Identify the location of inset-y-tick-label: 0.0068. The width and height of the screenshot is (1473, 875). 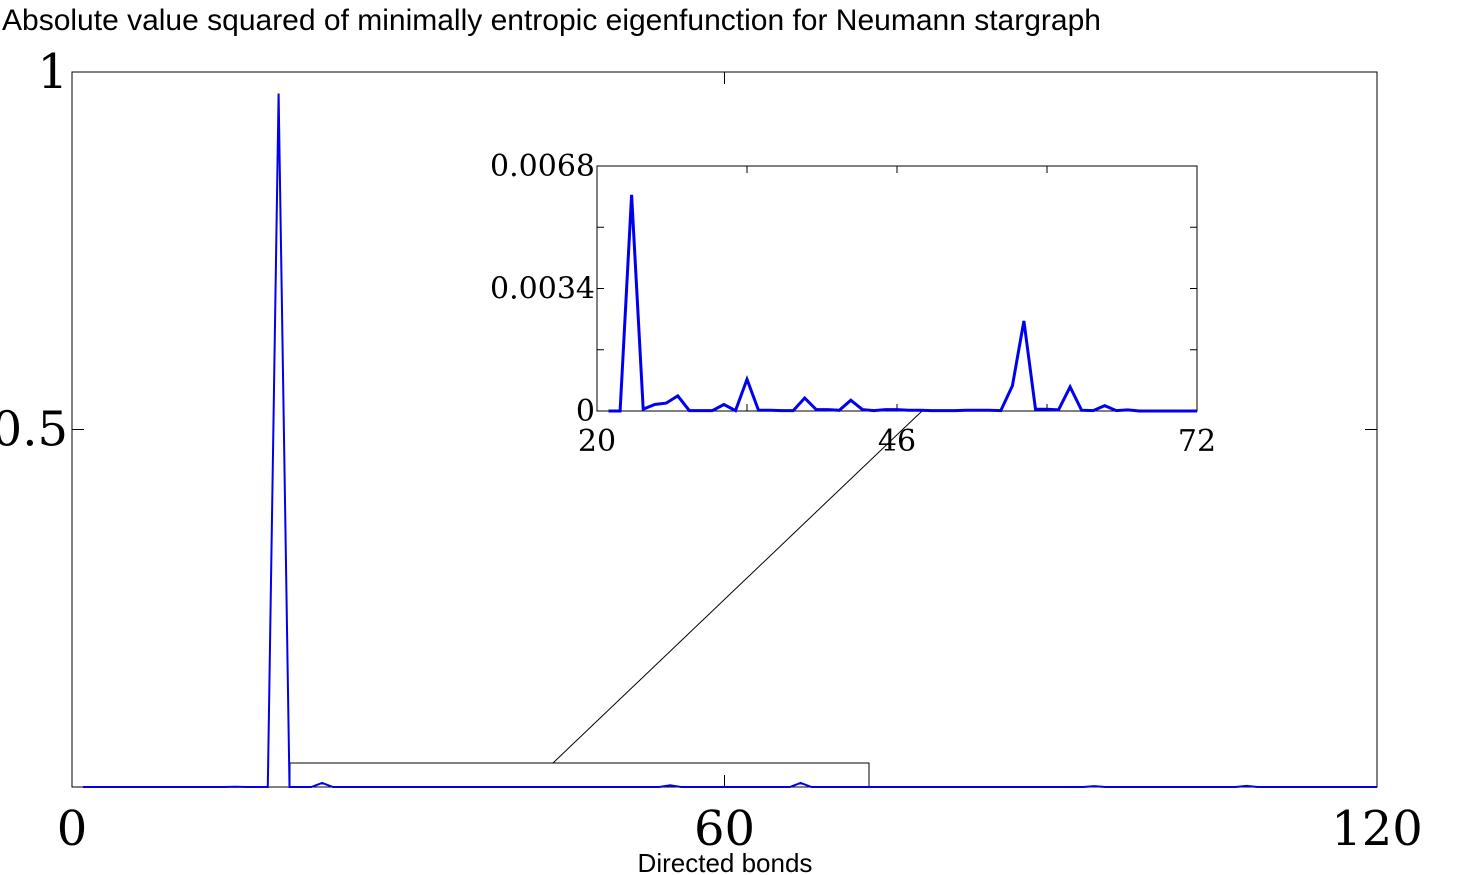
(542, 166).